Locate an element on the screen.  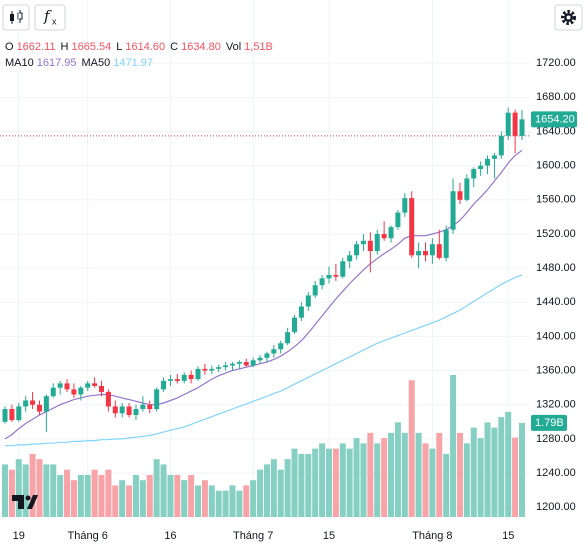
y-tick-label: 1640.00 is located at coordinates (556, 131).